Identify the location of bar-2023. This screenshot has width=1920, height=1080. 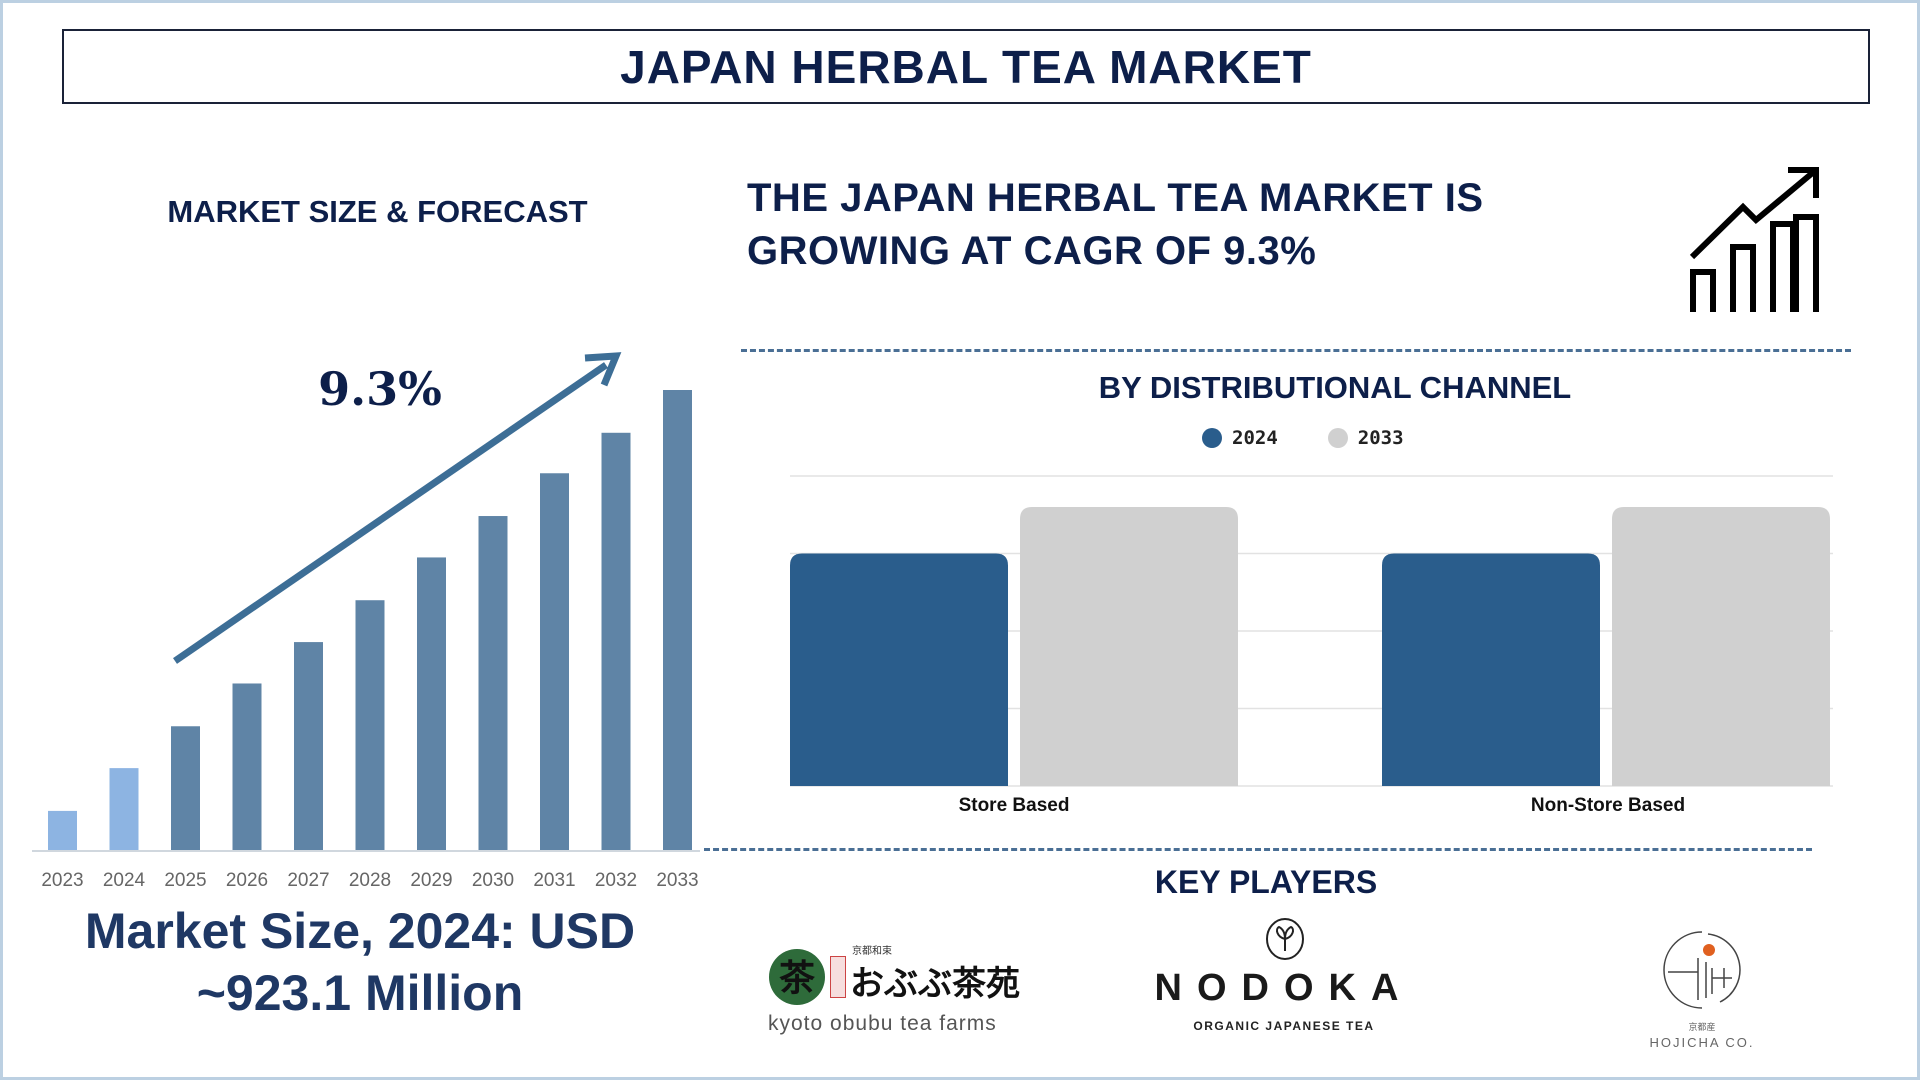
(62, 830).